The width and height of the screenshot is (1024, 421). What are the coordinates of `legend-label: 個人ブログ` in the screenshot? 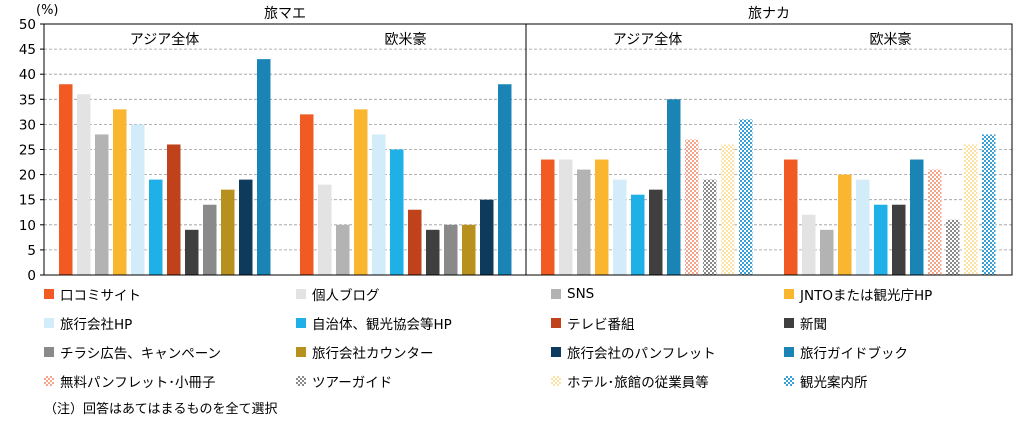 It's located at (346, 296).